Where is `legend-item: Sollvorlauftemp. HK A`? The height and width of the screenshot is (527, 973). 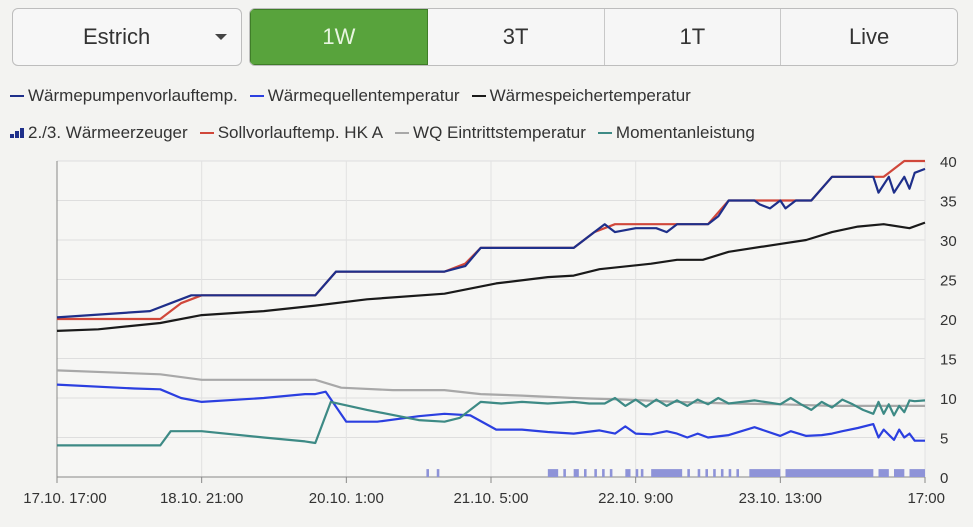 legend-item: Sollvorlauftemp. HK A is located at coordinates (291, 133).